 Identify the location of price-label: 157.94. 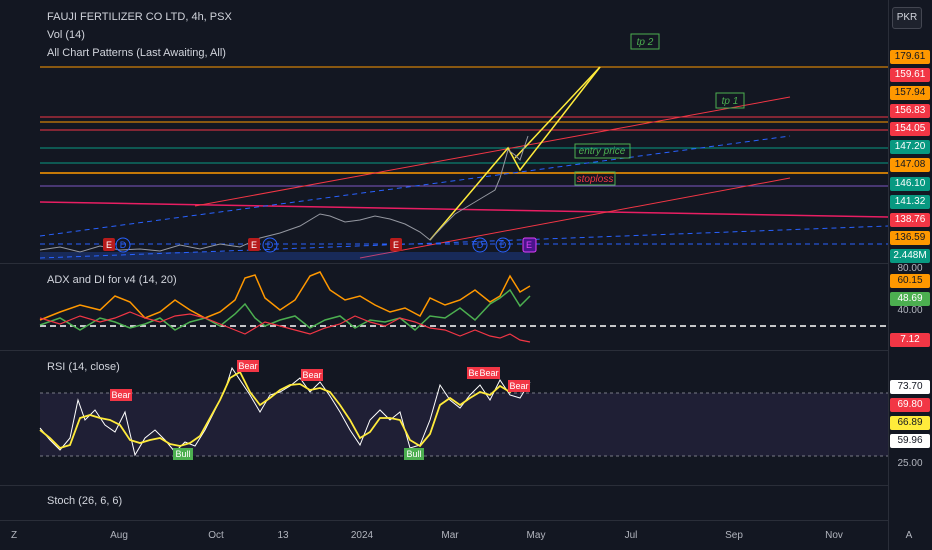
(910, 93).